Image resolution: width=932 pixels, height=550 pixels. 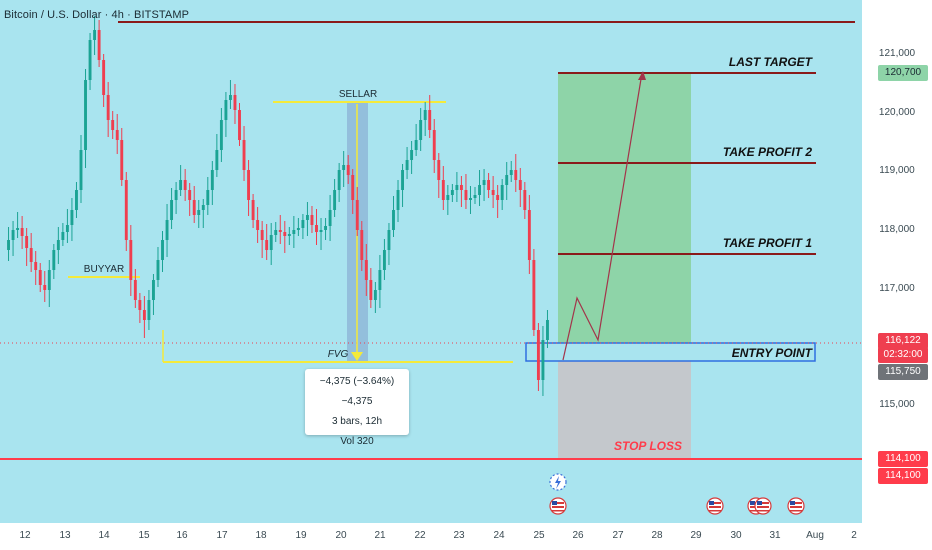 I want to click on sellar-label: SELLAR, so click(x=358, y=94).